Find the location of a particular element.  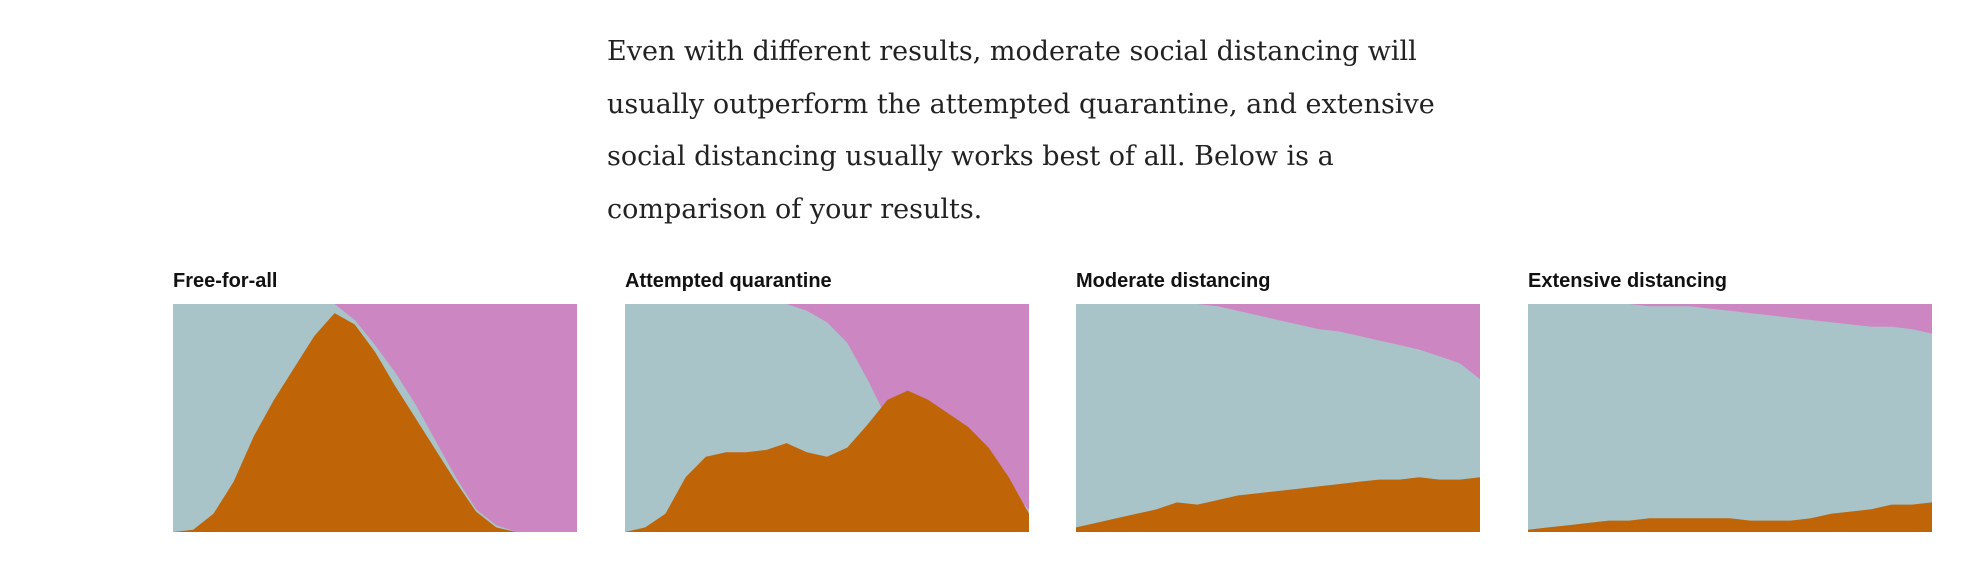

chart-panel-moderate-distancing: Moderate distancing is located at coordinates (1278, 401).